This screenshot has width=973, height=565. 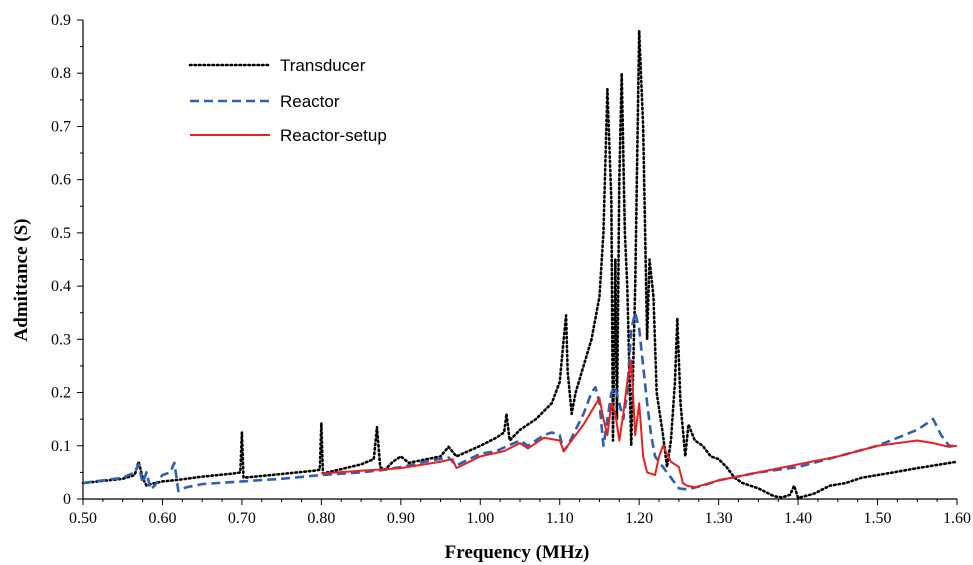 What do you see at coordinates (957, 518) in the screenshot?
I see `x-tick-label: 1.60` at bounding box center [957, 518].